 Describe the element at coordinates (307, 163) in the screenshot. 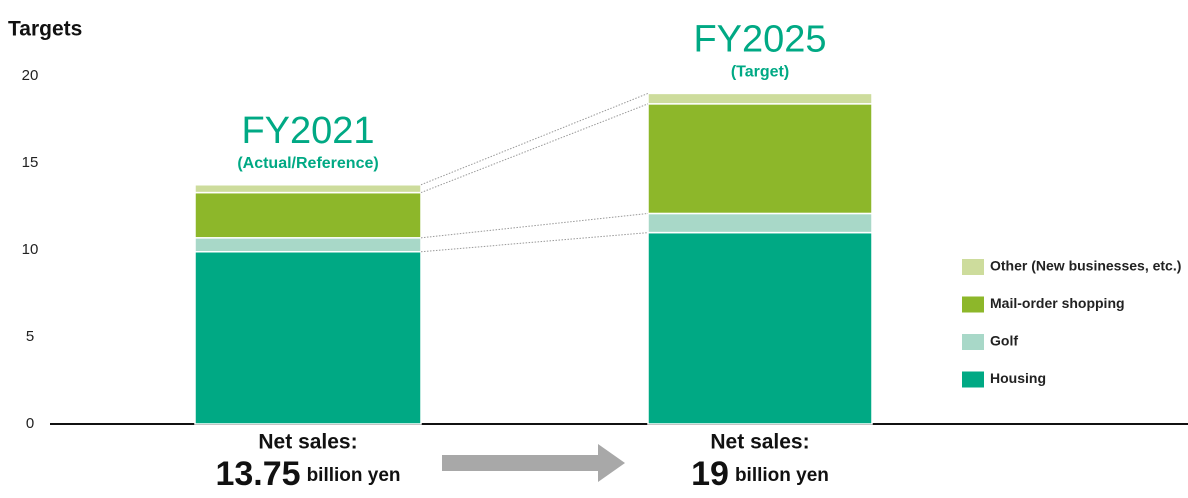

I see `category-note: (Actual/Reference)` at that location.